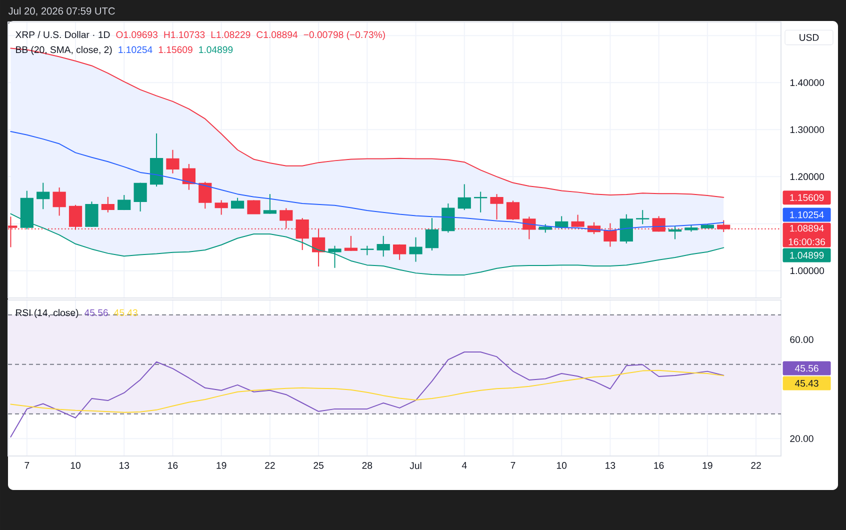 The height and width of the screenshot is (530, 846). What do you see at coordinates (137, 34) in the screenshot?
I see `annotation: O1.09693` at bounding box center [137, 34].